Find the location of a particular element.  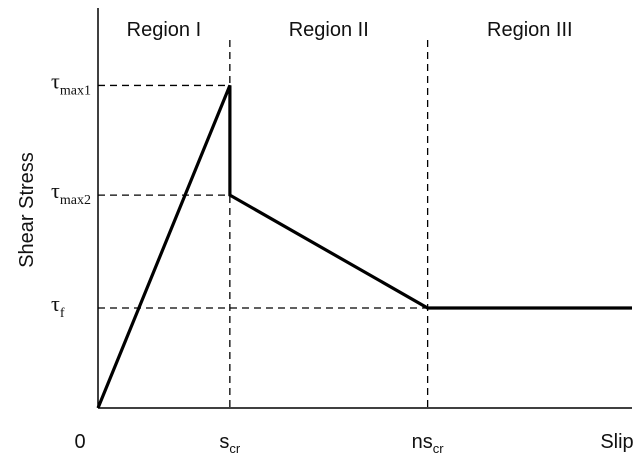

region-labels: Region I Region II Region III is located at coordinates (350, 30).